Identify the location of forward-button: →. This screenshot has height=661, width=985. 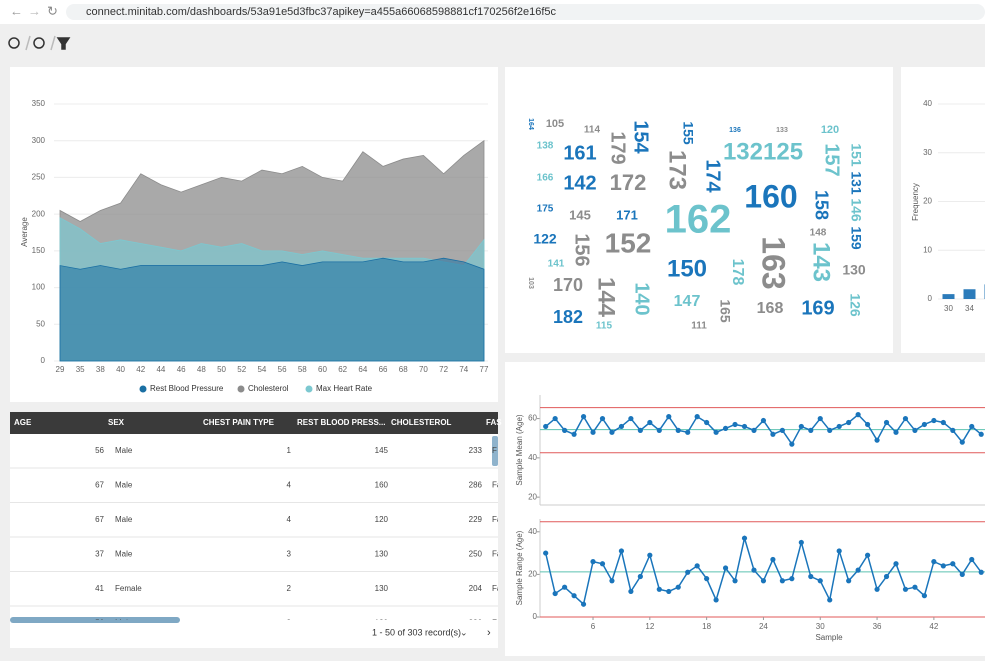
(34, 10).